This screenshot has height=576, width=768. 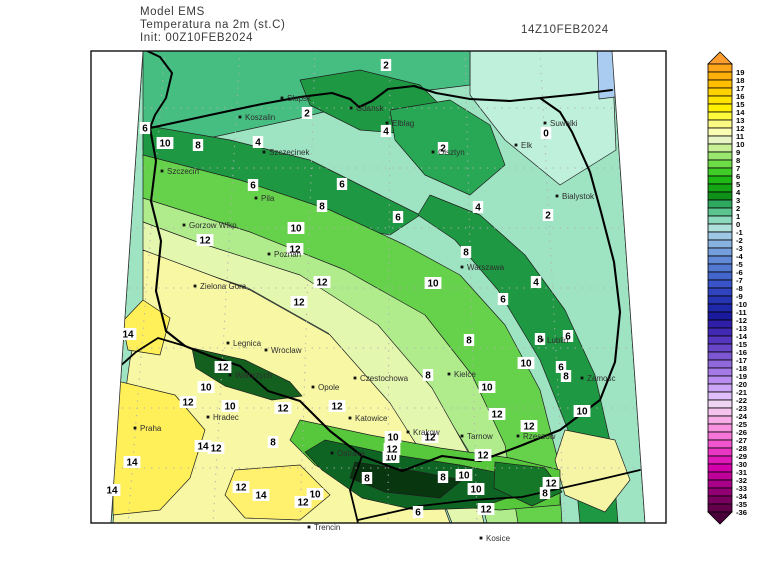 What do you see at coordinates (371, 418) in the screenshot?
I see `city-label: Katowice` at bounding box center [371, 418].